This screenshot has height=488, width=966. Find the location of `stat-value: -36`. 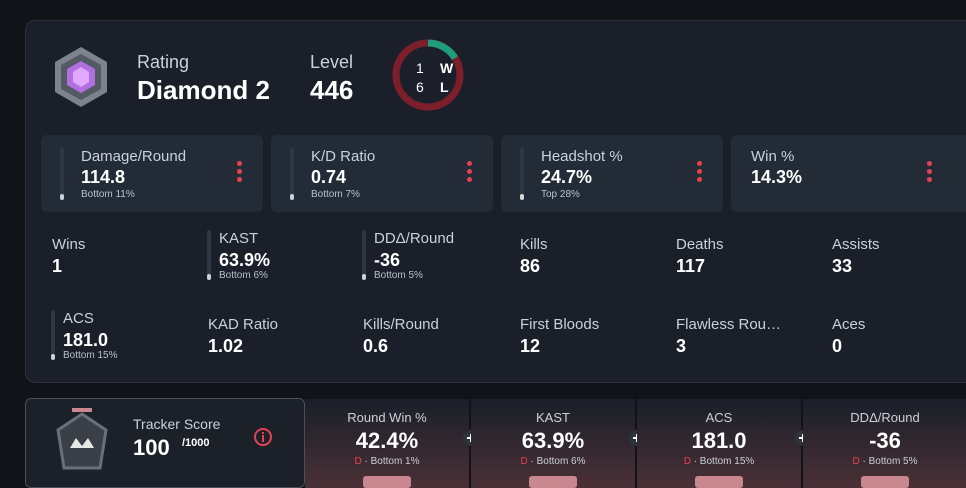

stat-value: -36 is located at coordinates (387, 260).